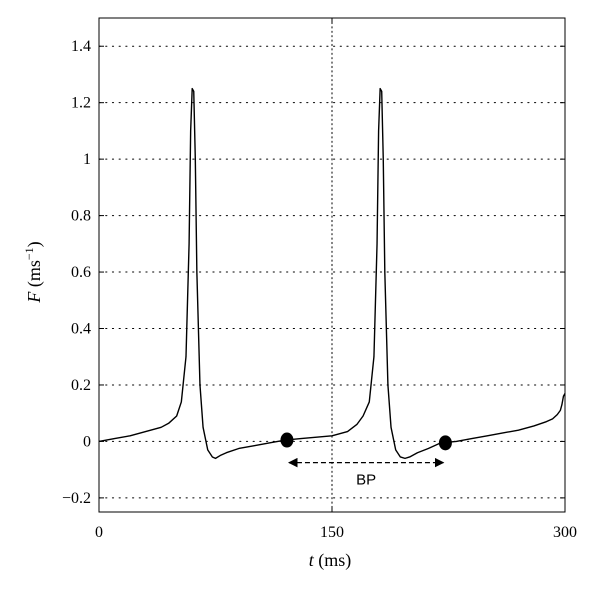  I want to click on y-axis-unit-close: ), so click(34, 244).